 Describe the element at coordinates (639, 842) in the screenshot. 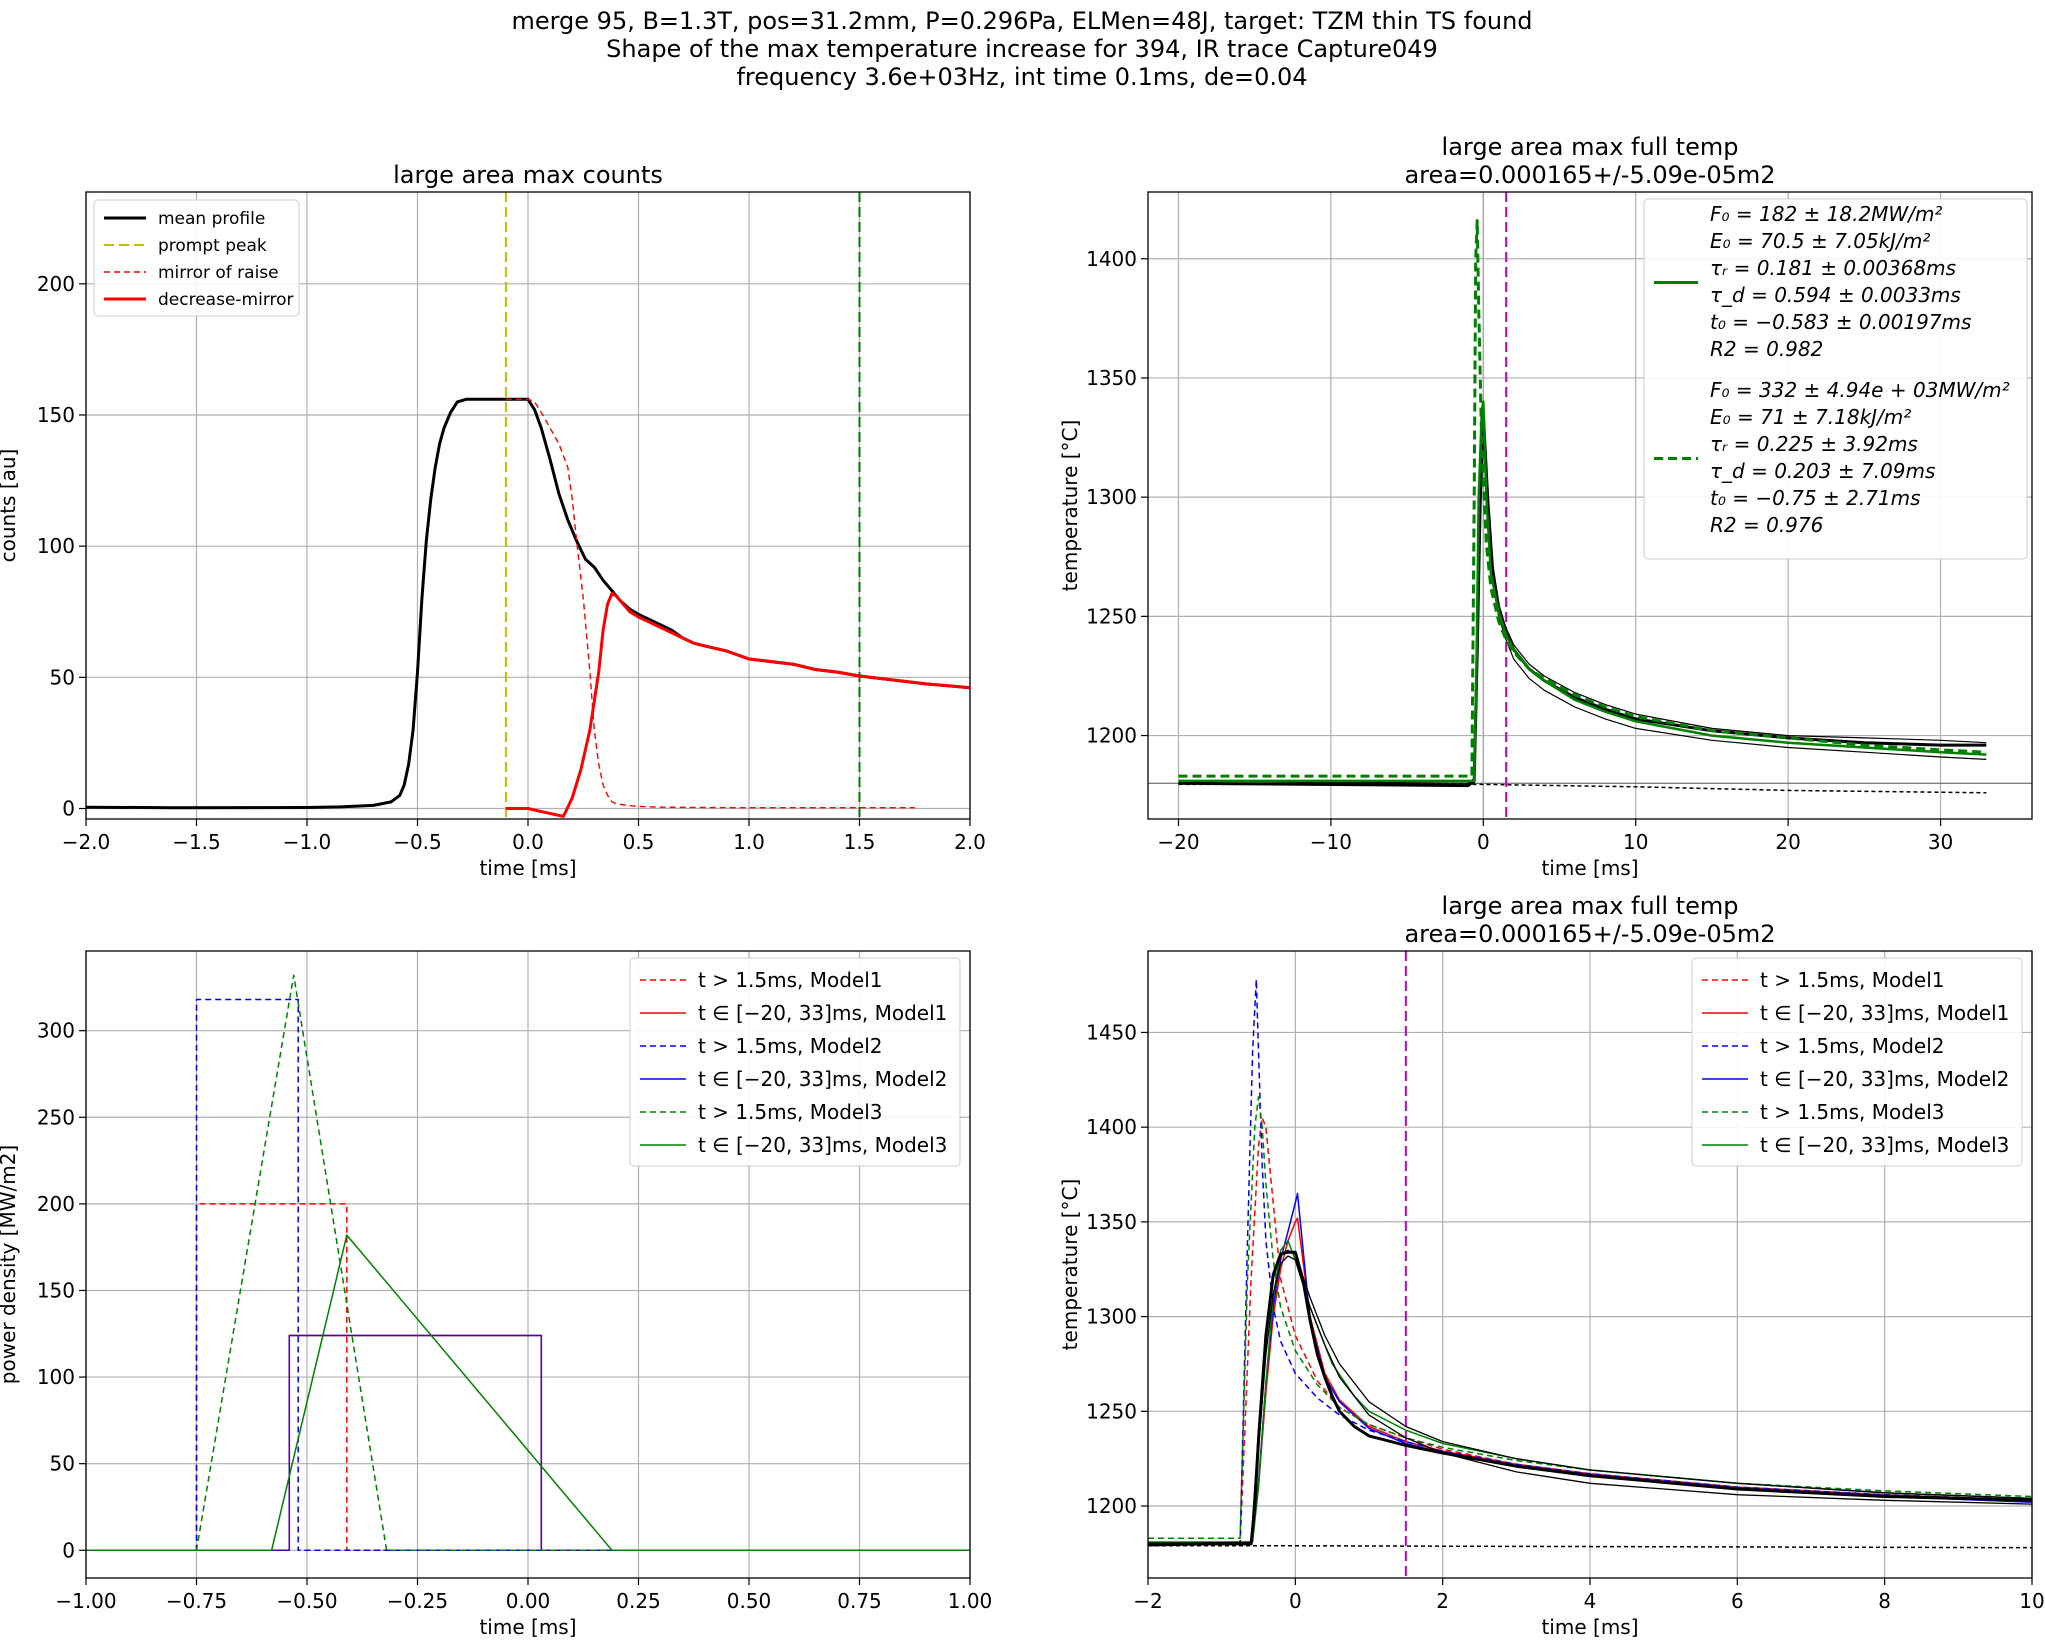

I see `counts-xtick-label-5: 0.5` at that location.